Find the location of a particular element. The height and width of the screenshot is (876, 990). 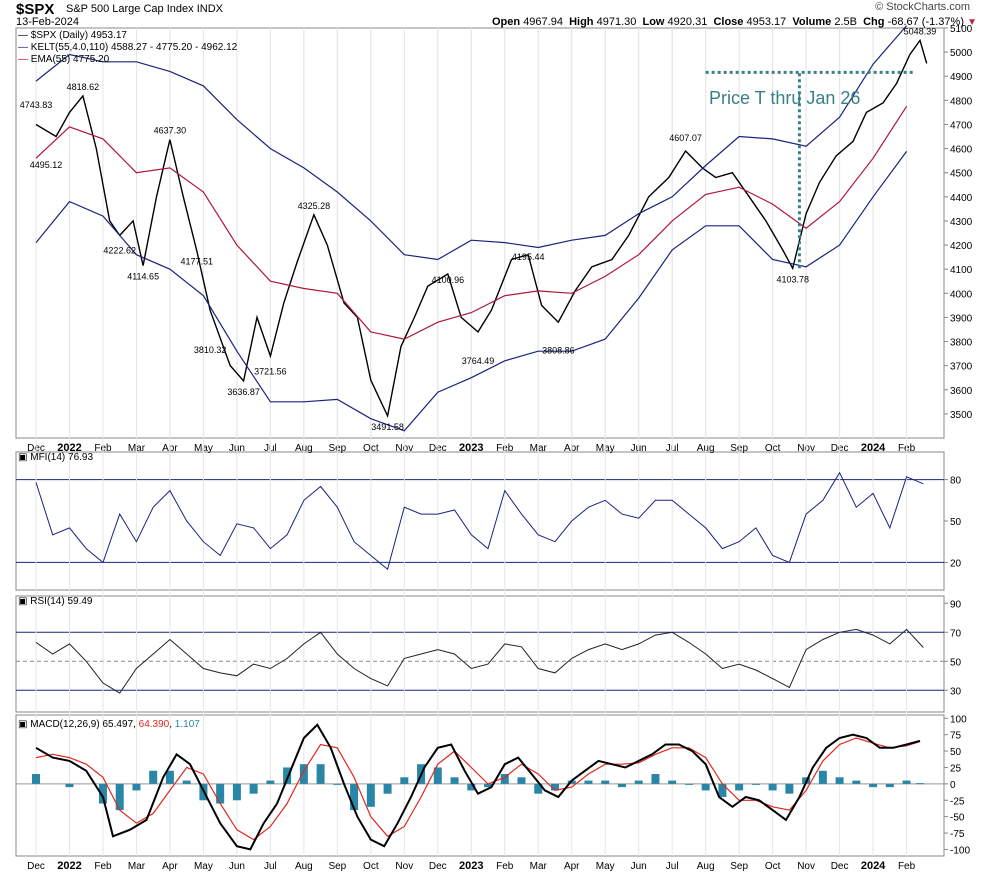

y-tick-label: 30 is located at coordinates (956, 691).